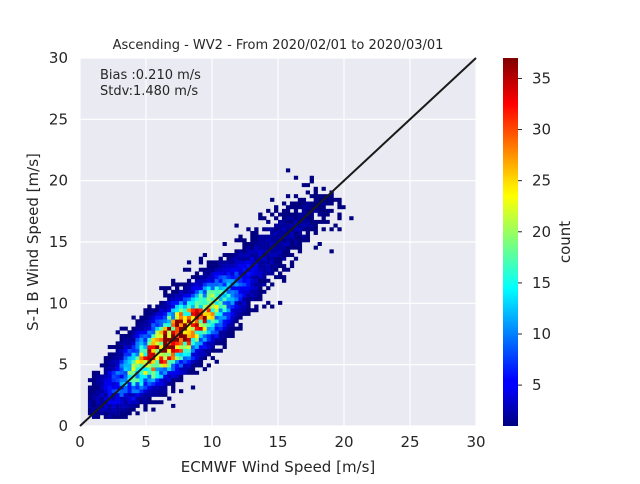  What do you see at coordinates (541, 232) in the screenshot?
I see `colorbar-tick-label: 20` at bounding box center [541, 232].